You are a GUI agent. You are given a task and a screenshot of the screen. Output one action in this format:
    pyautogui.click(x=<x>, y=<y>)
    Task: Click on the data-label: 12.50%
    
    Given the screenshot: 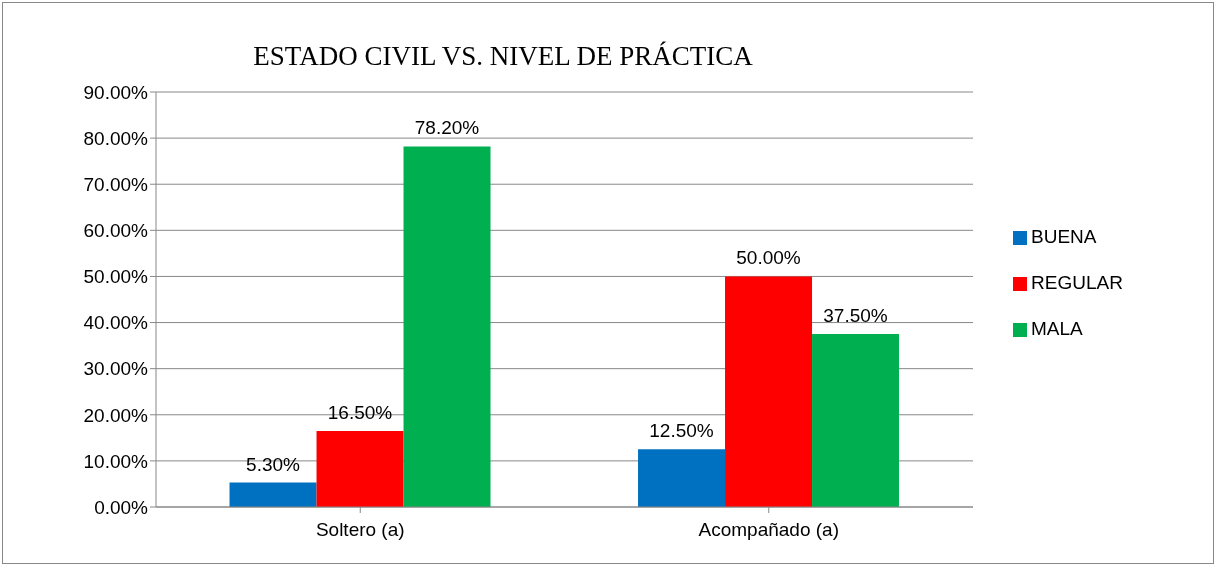 What is the action you would take?
    pyautogui.click(x=681, y=431)
    